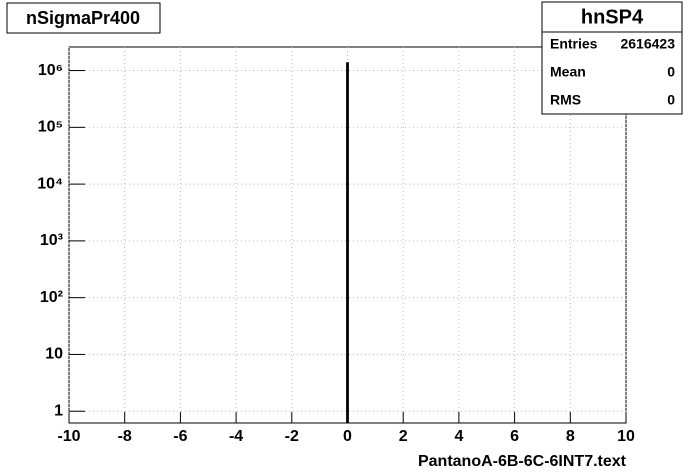 The height and width of the screenshot is (472, 696). I want to click on y-tick-label: 10², so click(51, 297).